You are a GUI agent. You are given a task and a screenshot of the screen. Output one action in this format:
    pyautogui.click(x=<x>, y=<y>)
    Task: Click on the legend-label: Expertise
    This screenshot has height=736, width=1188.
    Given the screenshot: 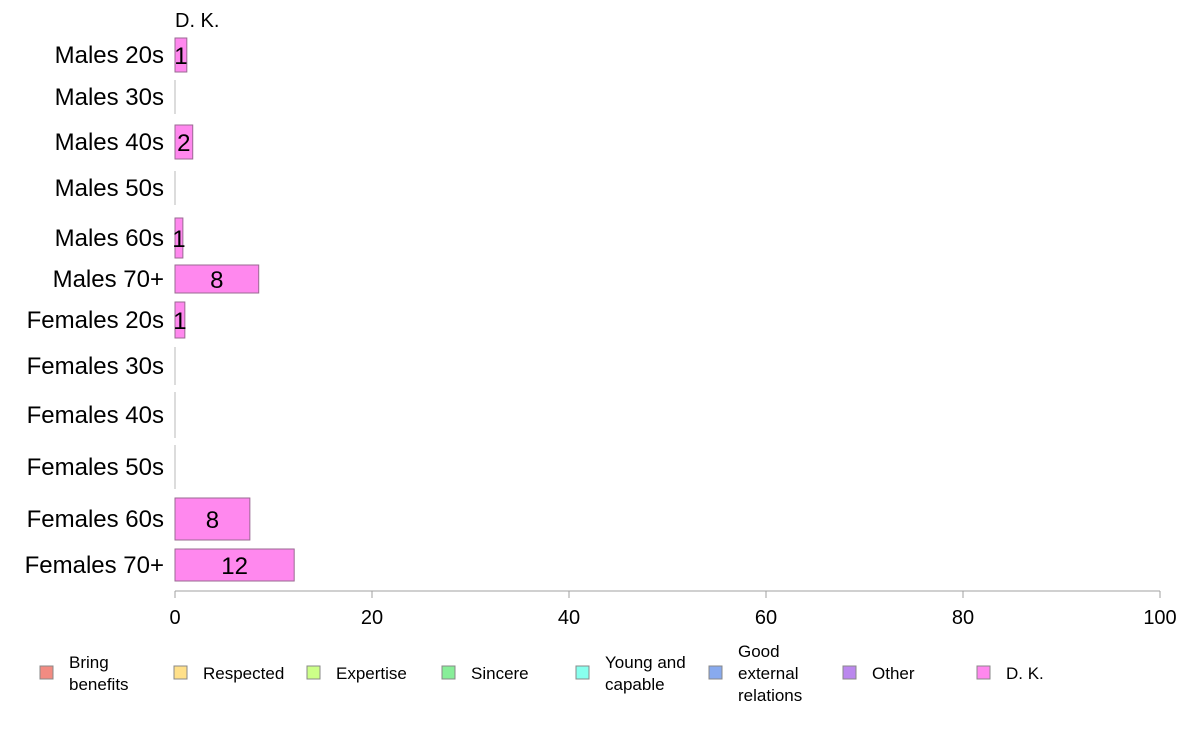 What is the action you would take?
    pyautogui.click(x=371, y=673)
    